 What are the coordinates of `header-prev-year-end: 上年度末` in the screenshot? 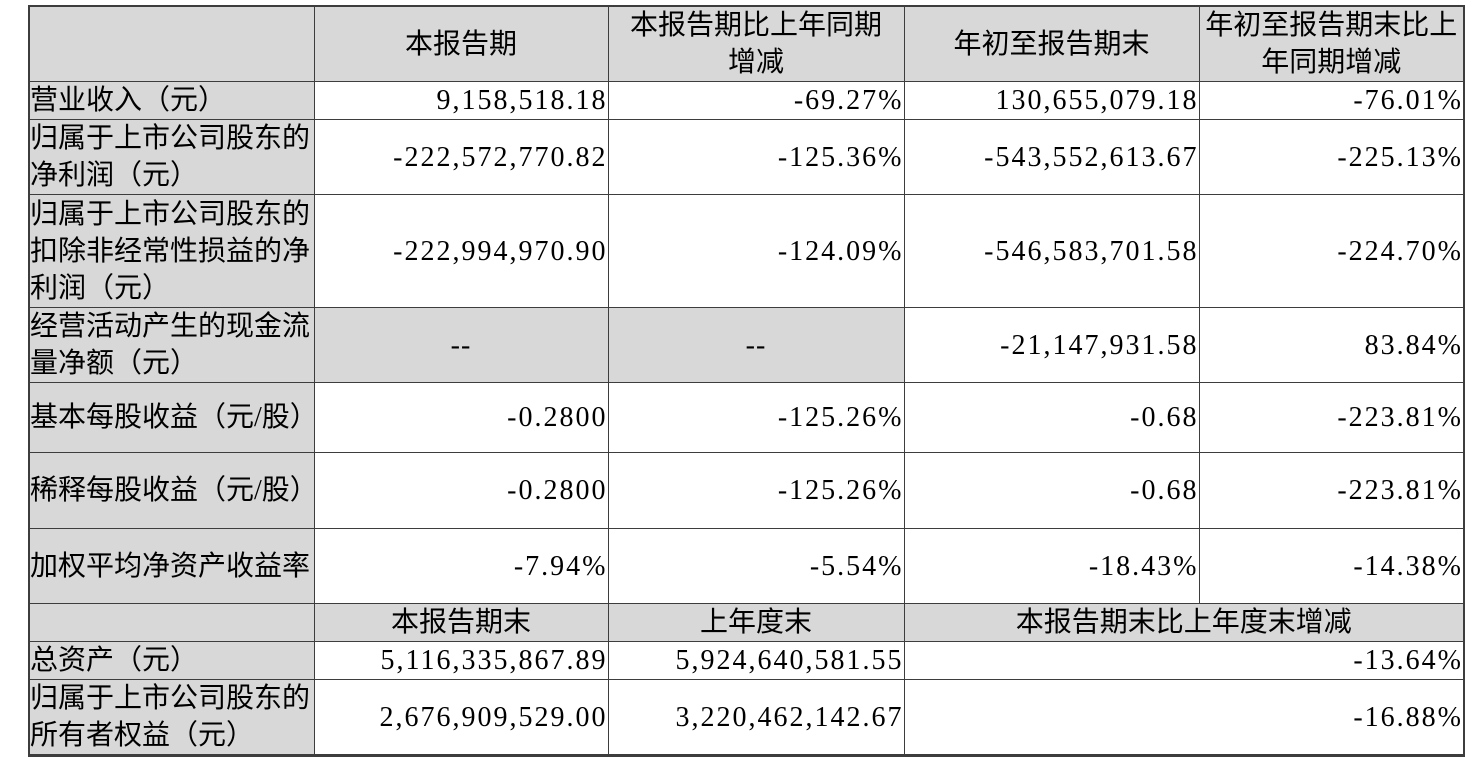 It's located at (756, 622).